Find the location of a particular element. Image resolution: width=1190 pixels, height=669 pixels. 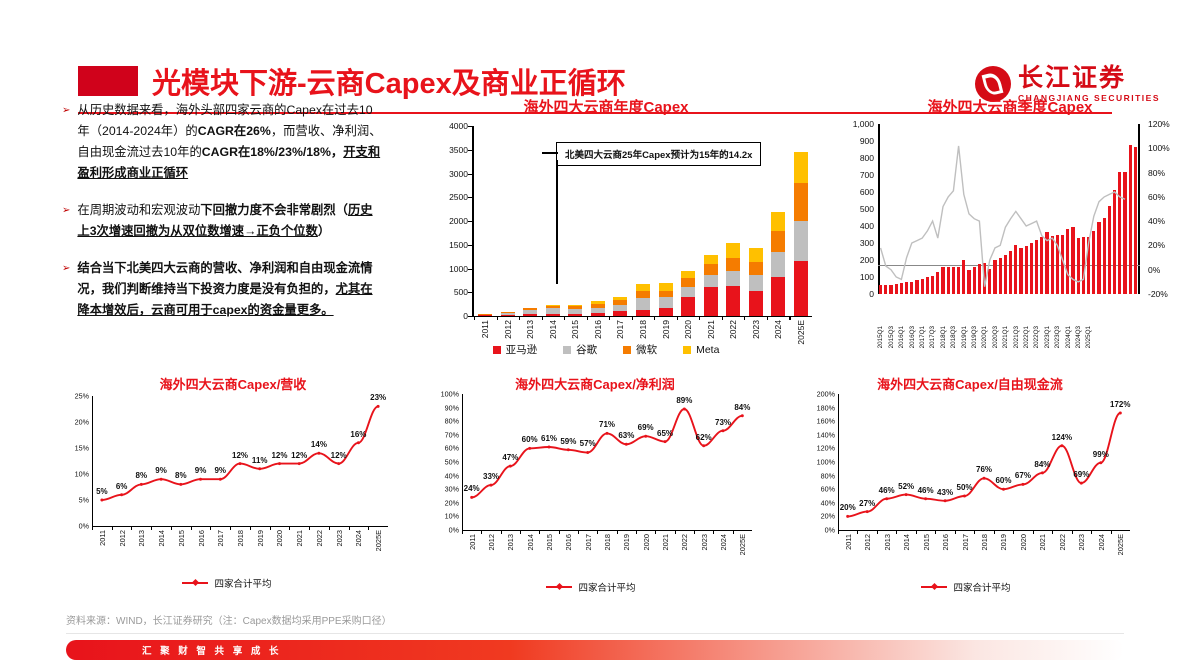

quarterly-growth-line is located at coordinates (1002, 216).